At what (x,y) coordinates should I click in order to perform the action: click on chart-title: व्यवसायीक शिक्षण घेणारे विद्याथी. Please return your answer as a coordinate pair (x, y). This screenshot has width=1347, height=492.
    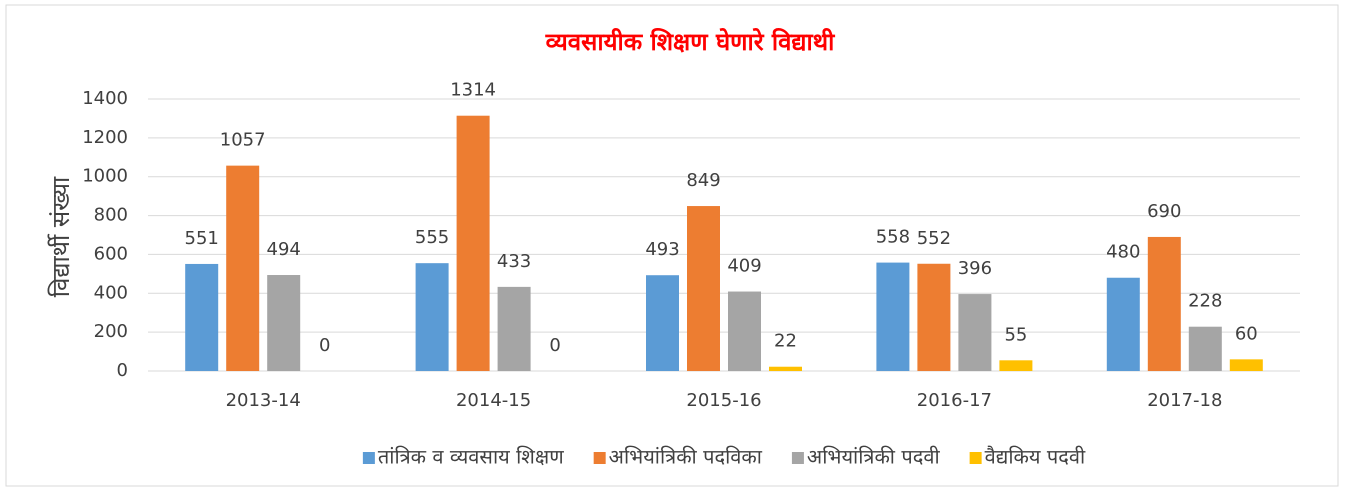
    Looking at the image, I should click on (690, 42).